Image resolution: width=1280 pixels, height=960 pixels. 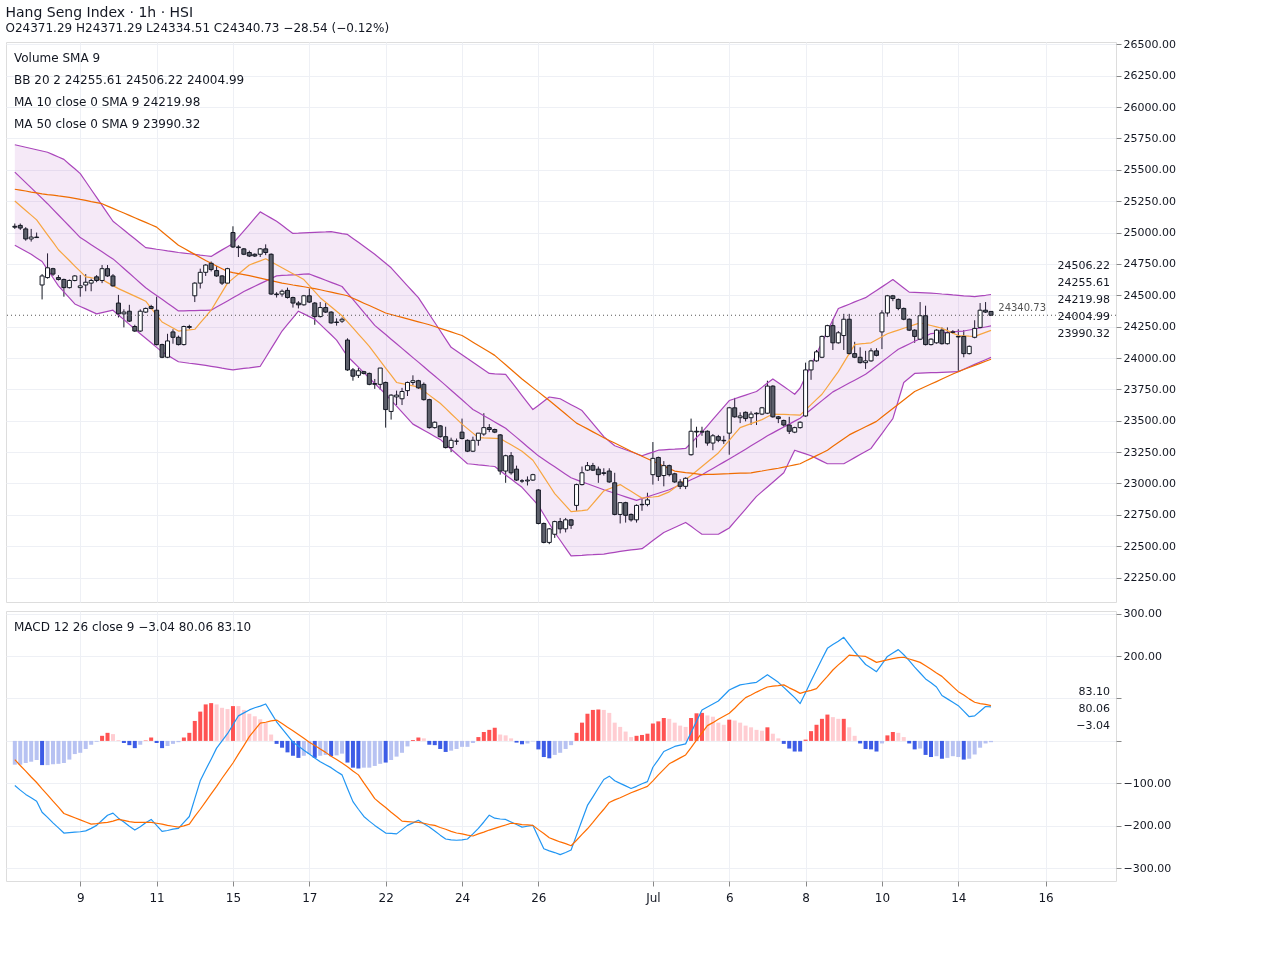 What do you see at coordinates (1147, 868) in the screenshot?
I see `y-tick-label: −300.00` at bounding box center [1147, 868].